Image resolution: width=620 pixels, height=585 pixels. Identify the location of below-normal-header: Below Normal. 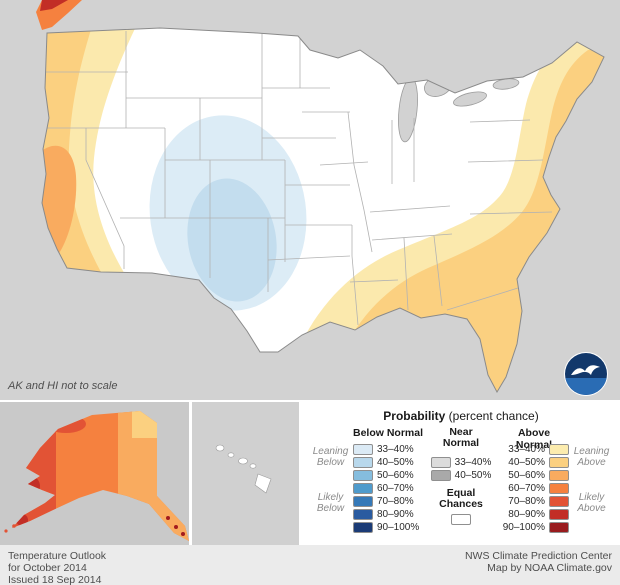
(388, 433).